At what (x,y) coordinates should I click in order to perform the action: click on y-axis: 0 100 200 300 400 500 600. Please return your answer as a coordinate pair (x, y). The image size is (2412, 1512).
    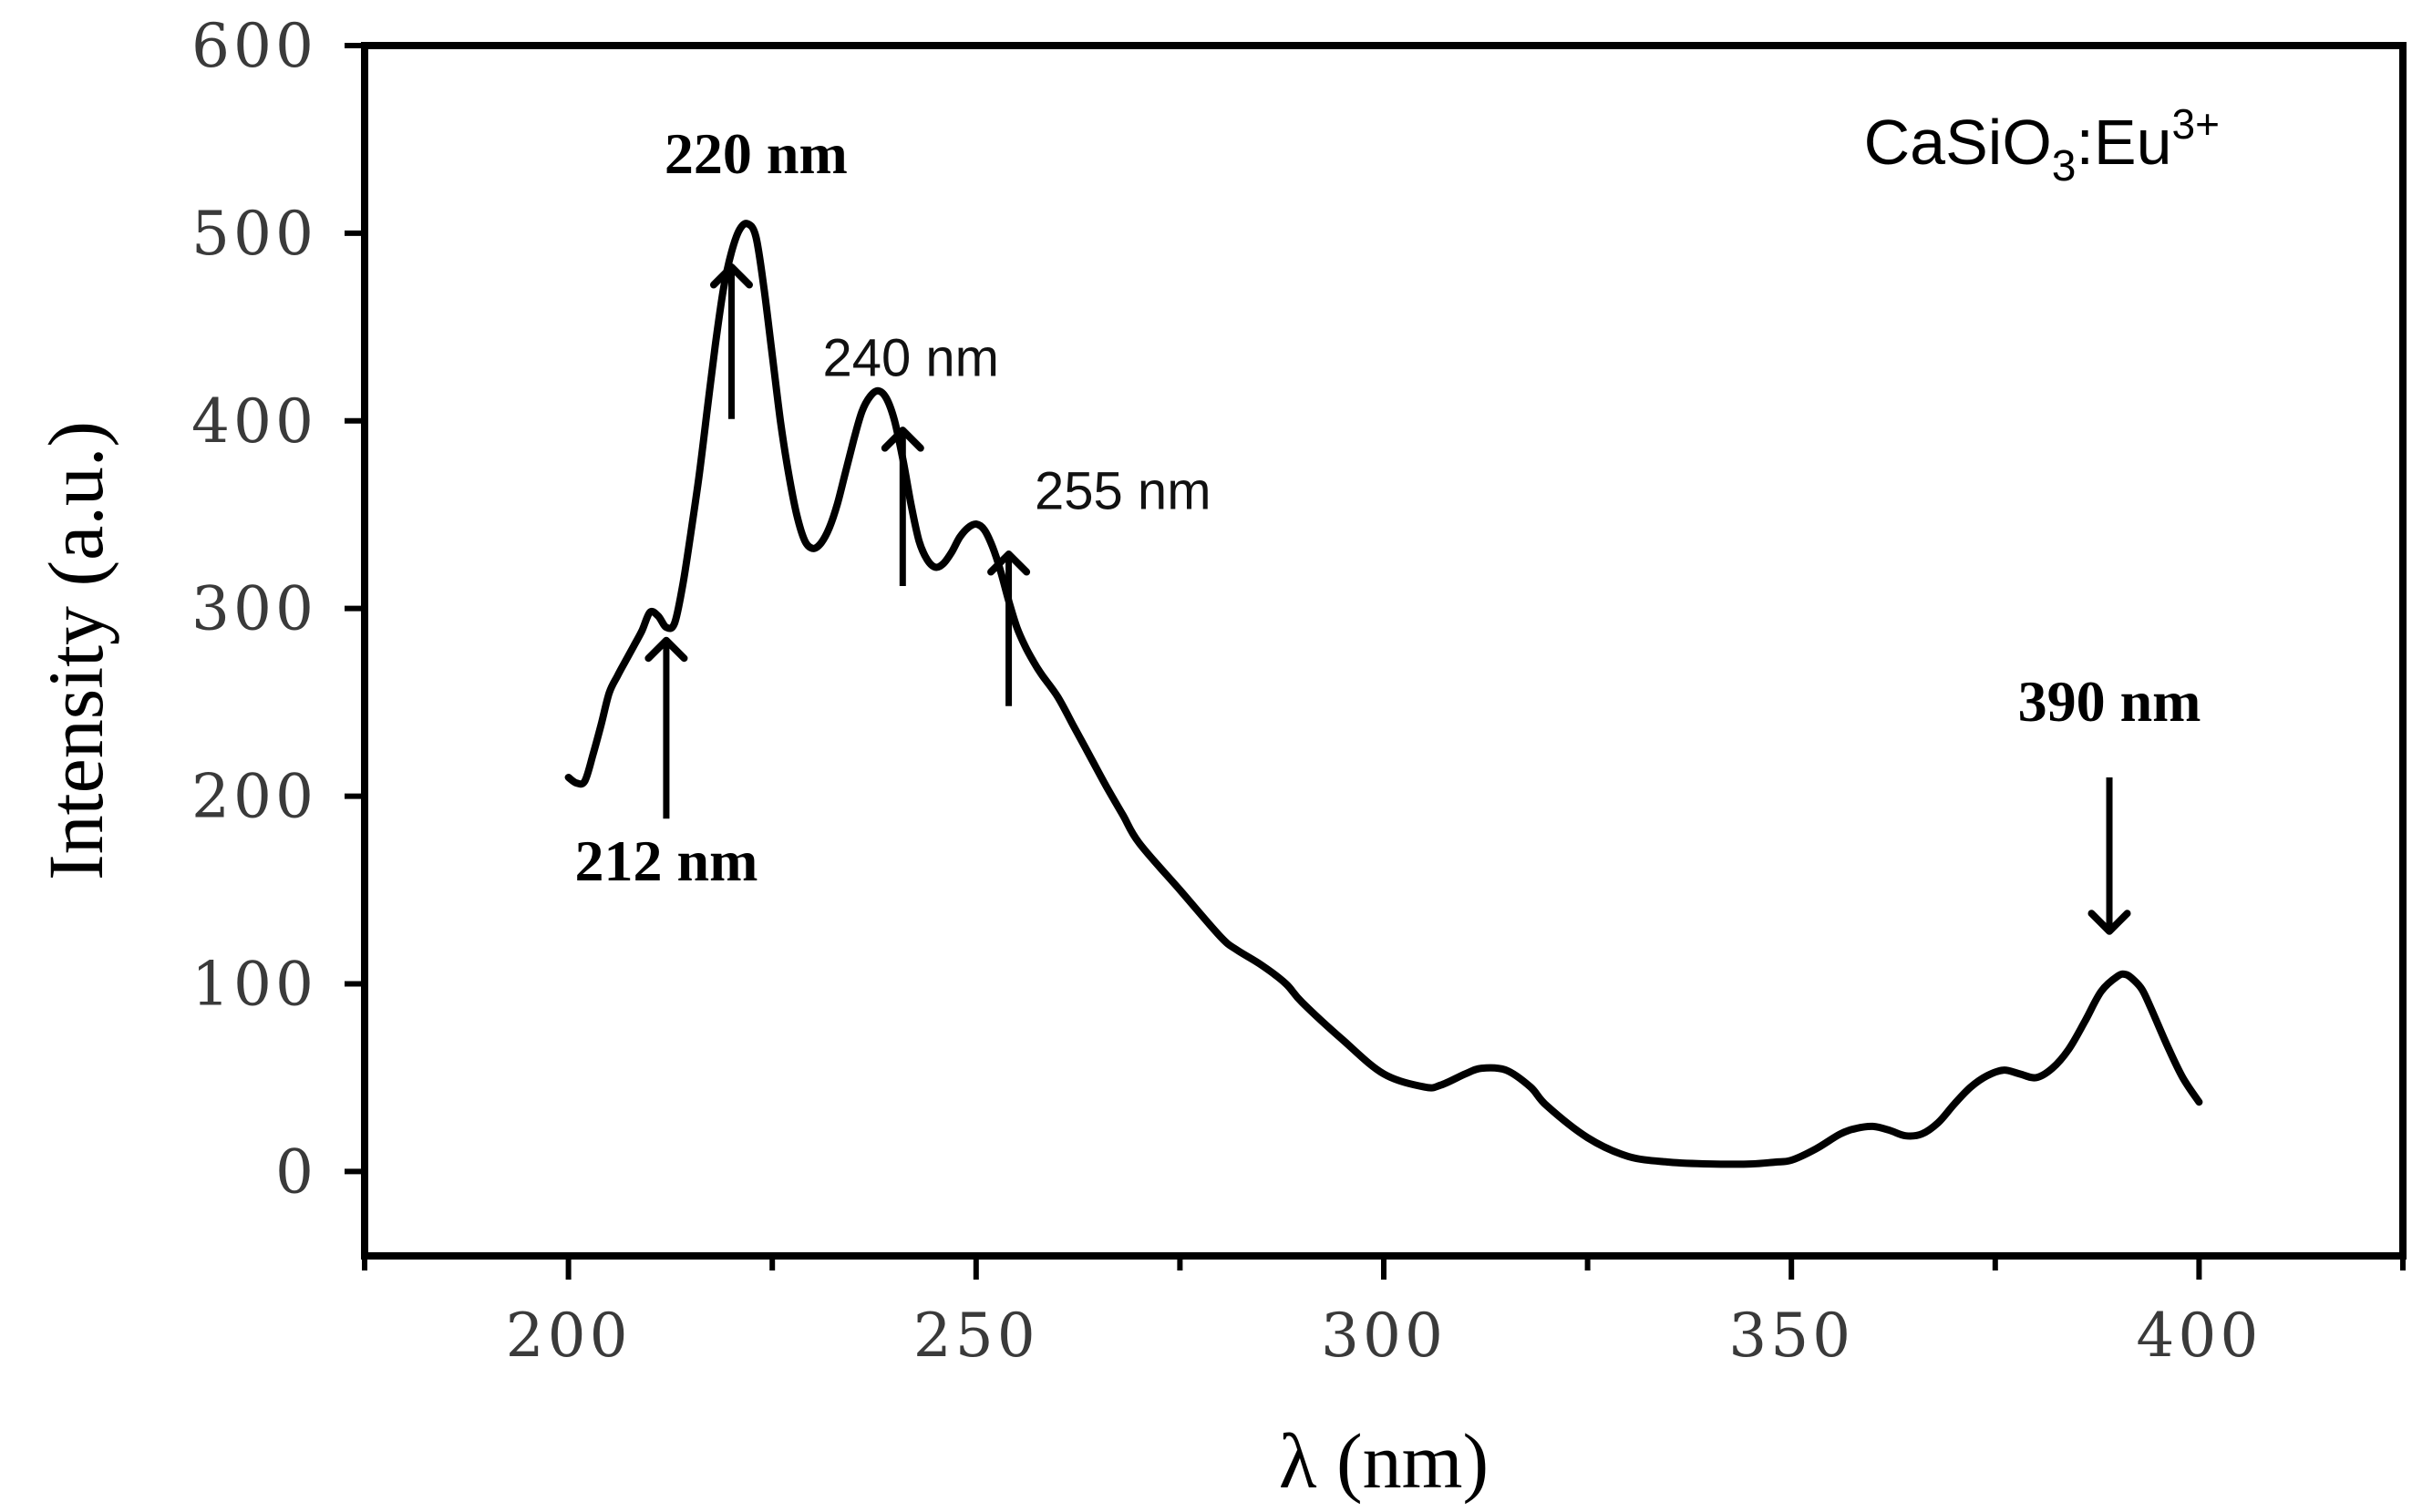
    Looking at the image, I should click on (278, 609).